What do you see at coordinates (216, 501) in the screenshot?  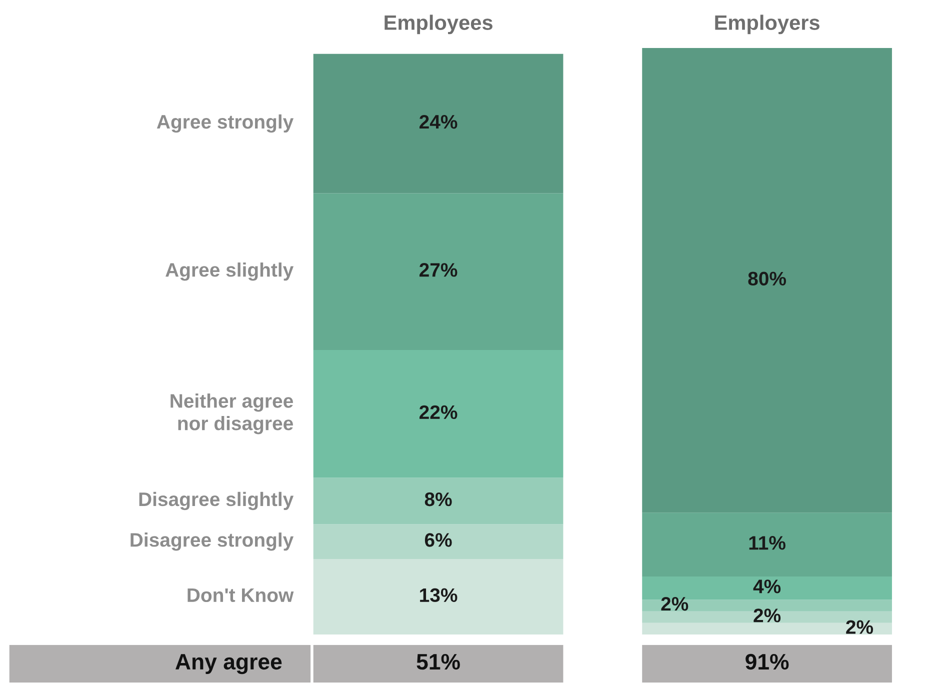 I see `series-label: Disagree slightly` at bounding box center [216, 501].